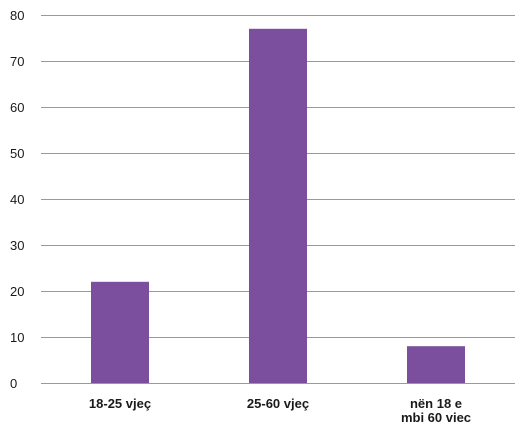 This screenshot has height=422, width=515. I want to click on y-tick-label: 40, so click(17, 199).